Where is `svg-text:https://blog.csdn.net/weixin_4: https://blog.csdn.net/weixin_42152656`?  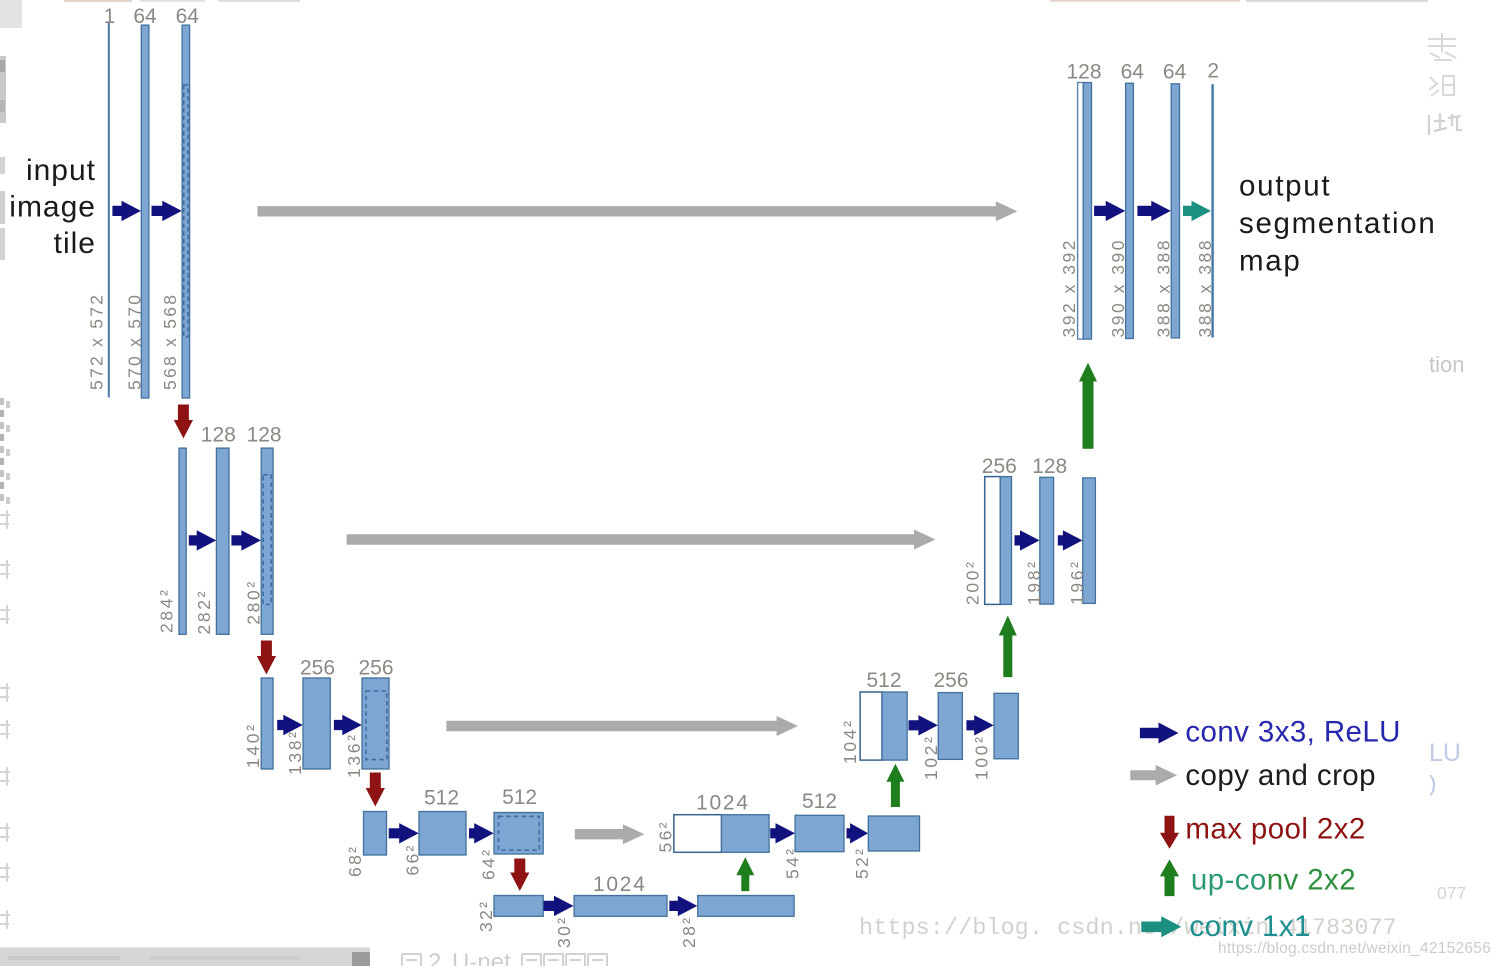
svg-text:https://blog.csdn.net/weixin_4: https://blog.csdn.net/weixin_42152656 is located at coordinates (1354, 948).